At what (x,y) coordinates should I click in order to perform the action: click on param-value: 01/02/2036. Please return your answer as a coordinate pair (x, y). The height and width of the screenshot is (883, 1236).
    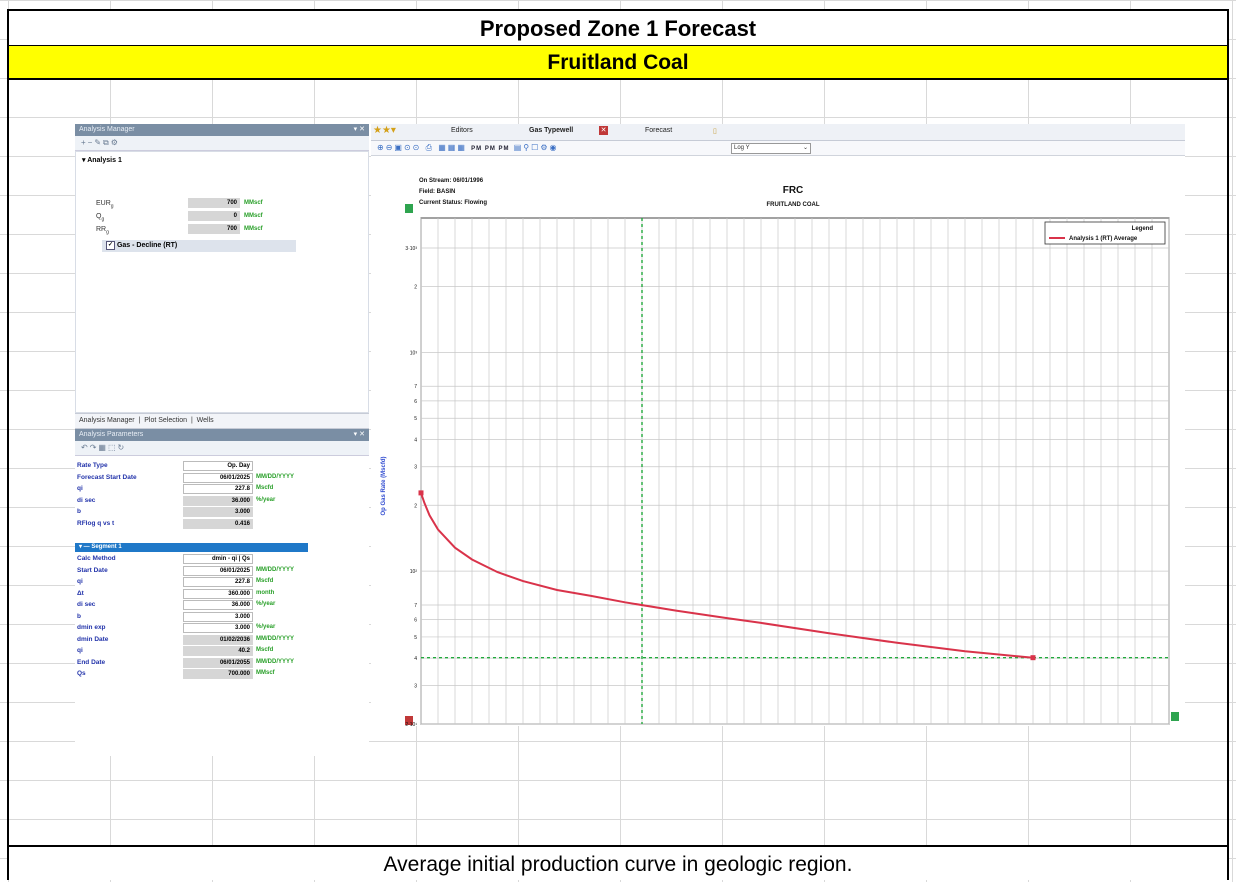
    Looking at the image, I should click on (218, 639).